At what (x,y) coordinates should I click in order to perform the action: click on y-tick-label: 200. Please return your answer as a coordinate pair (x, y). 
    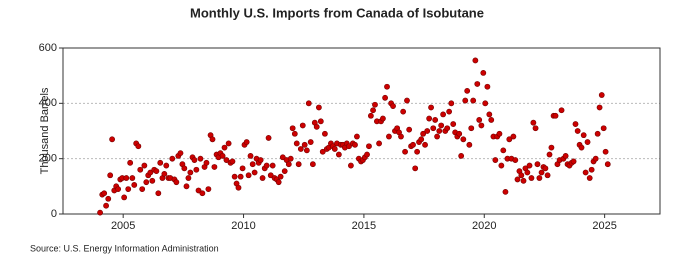
    Looking at the image, I should click on (48, 159).